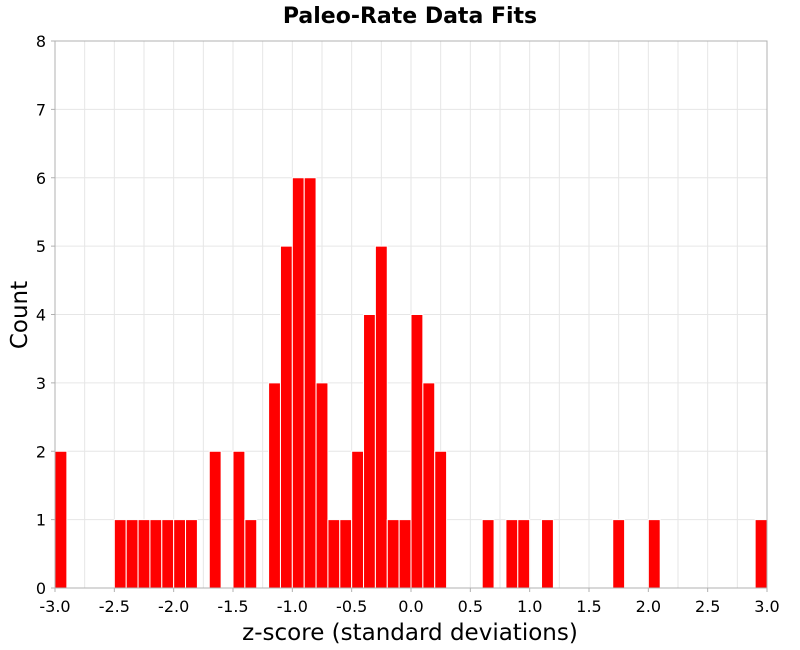 This screenshot has height=650, width=800. What do you see at coordinates (41, 520) in the screenshot?
I see `y-tick-label: 1` at bounding box center [41, 520].